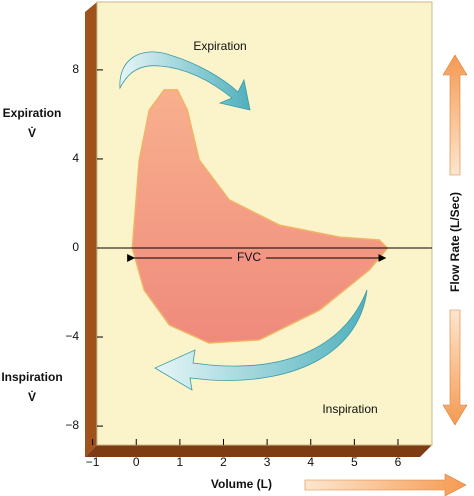  Describe the element at coordinates (354, 462) in the screenshot. I see `x-tick-label: 5` at that location.